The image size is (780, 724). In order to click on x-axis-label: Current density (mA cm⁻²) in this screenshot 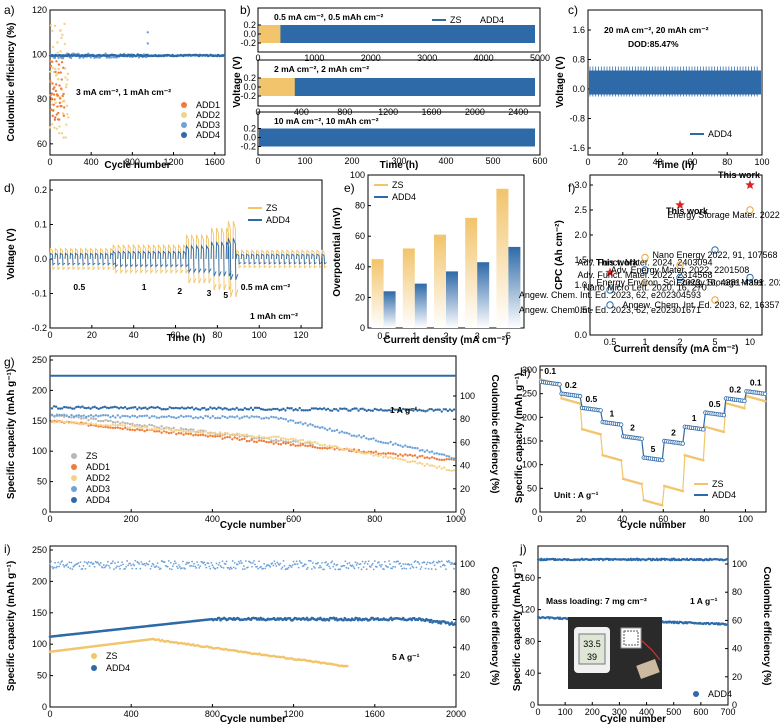, I will do `click(446, 340)`.